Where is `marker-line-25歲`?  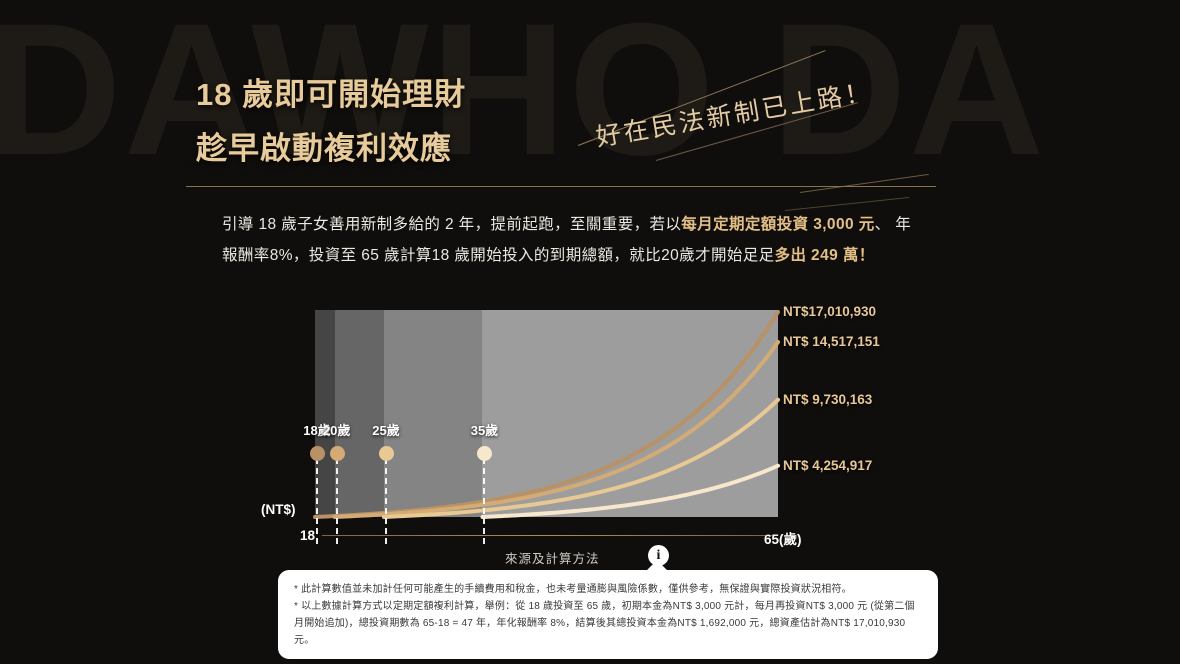
marker-line-25歲 is located at coordinates (385, 501).